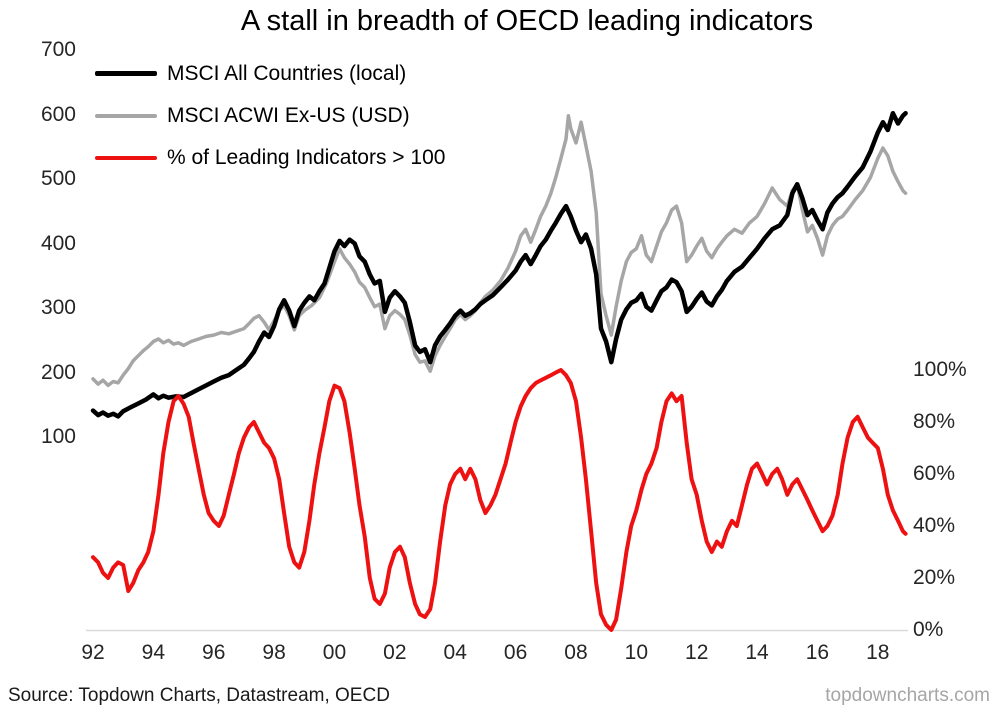  What do you see at coordinates (126, 157) in the screenshot?
I see `red-line-swatch-icon` at bounding box center [126, 157].